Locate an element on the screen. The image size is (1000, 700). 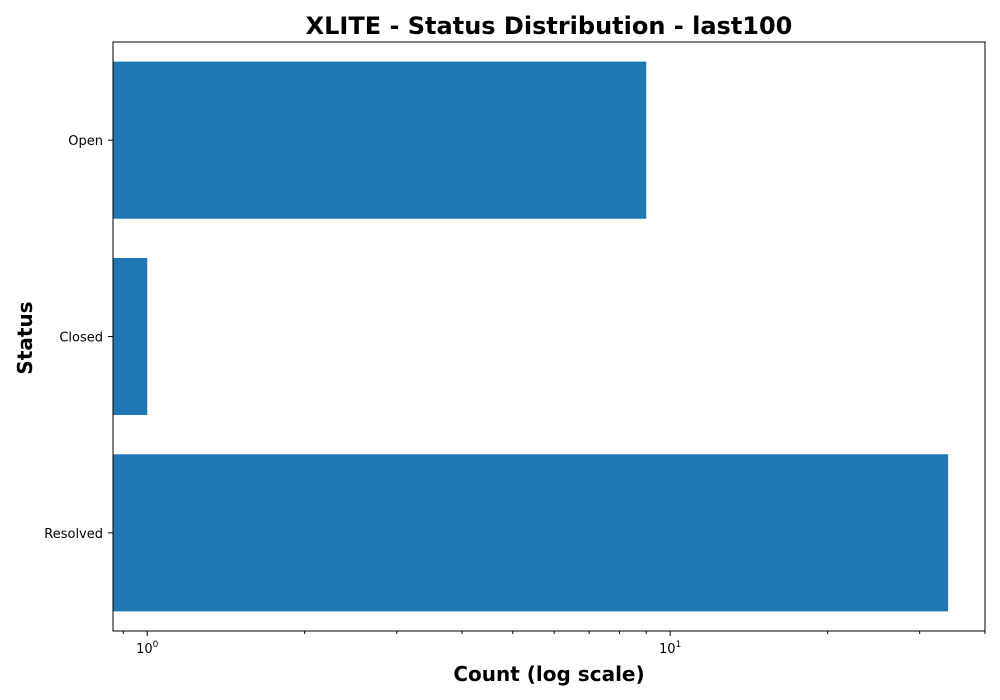
y-axis: Open Closed Resolved is located at coordinates (78, 338).